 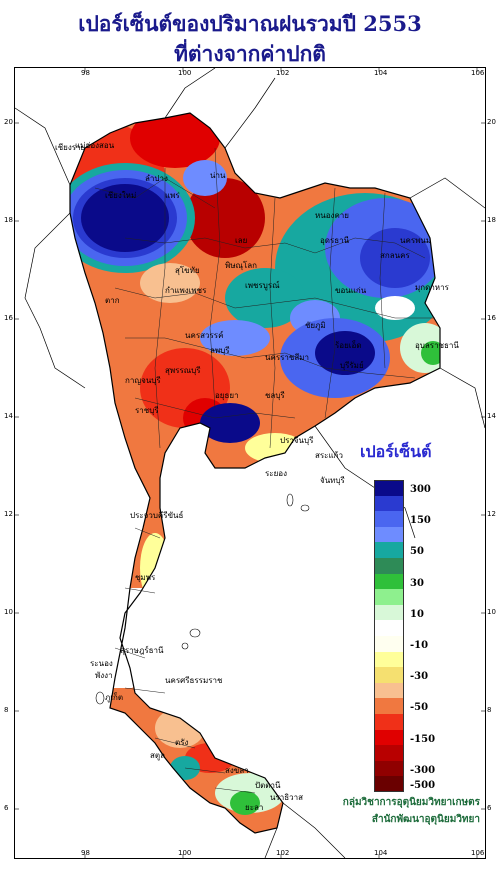 What do you see at coordinates (202, 599) in the screenshot?
I see `islands` at bounding box center [202, 599].